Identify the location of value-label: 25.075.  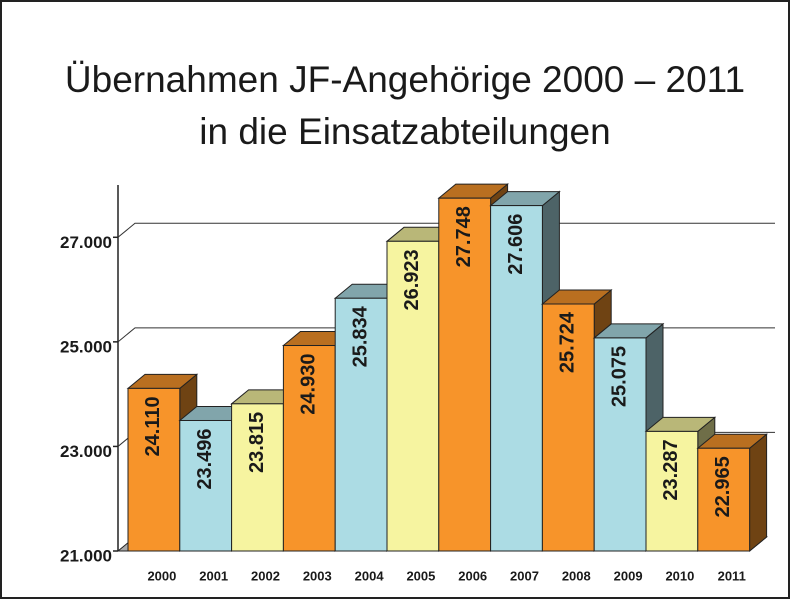
(619, 376).